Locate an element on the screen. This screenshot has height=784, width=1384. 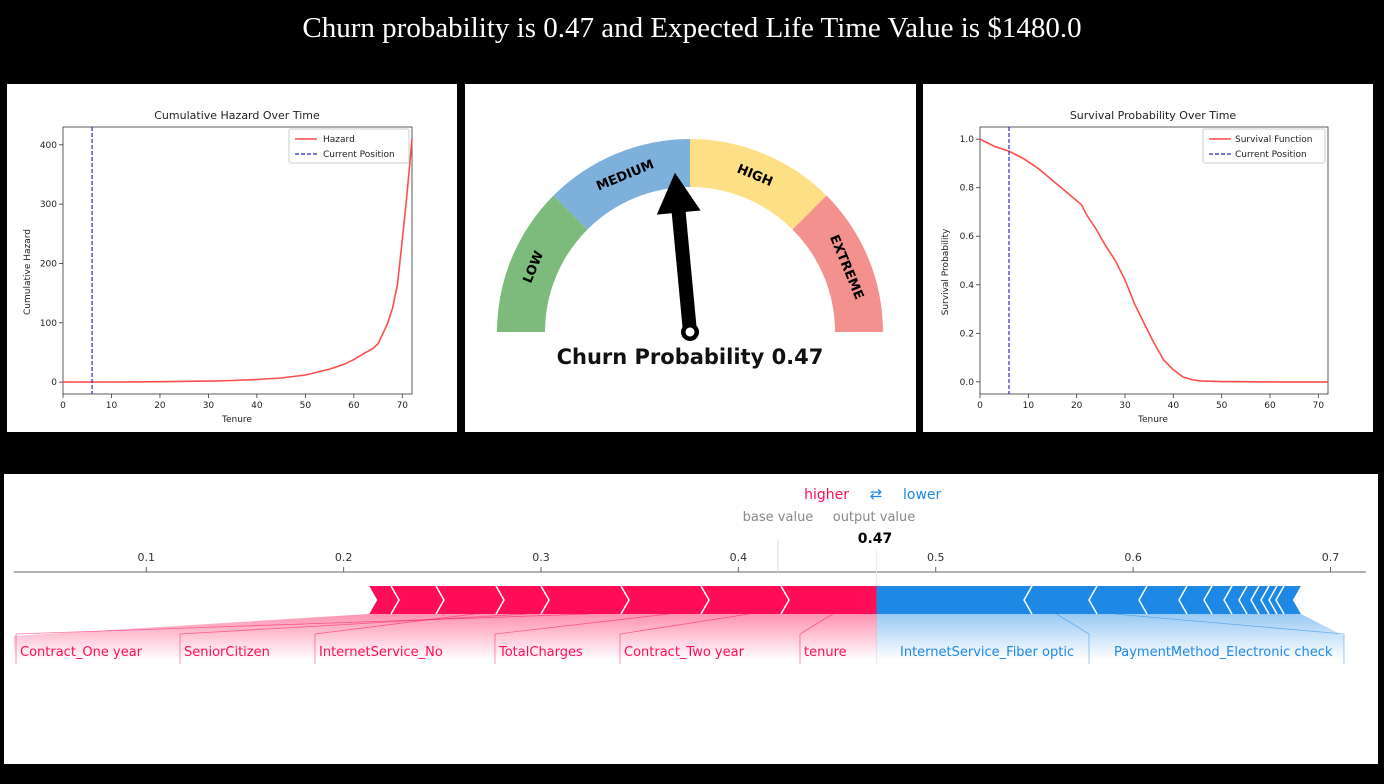
survival-x-tick-label: 70 is located at coordinates (1319, 406).